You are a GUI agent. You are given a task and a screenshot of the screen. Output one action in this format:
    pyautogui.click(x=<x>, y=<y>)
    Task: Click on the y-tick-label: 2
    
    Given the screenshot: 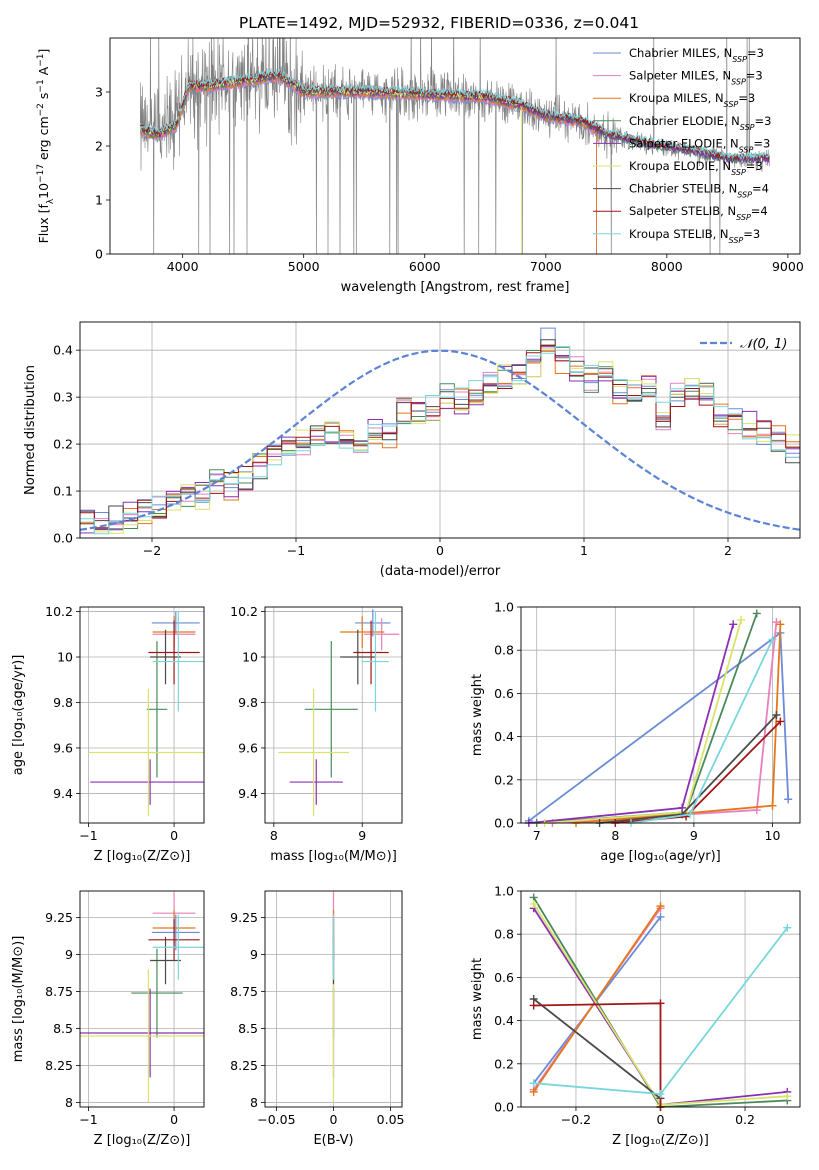 What is the action you would take?
    pyautogui.click(x=99, y=146)
    